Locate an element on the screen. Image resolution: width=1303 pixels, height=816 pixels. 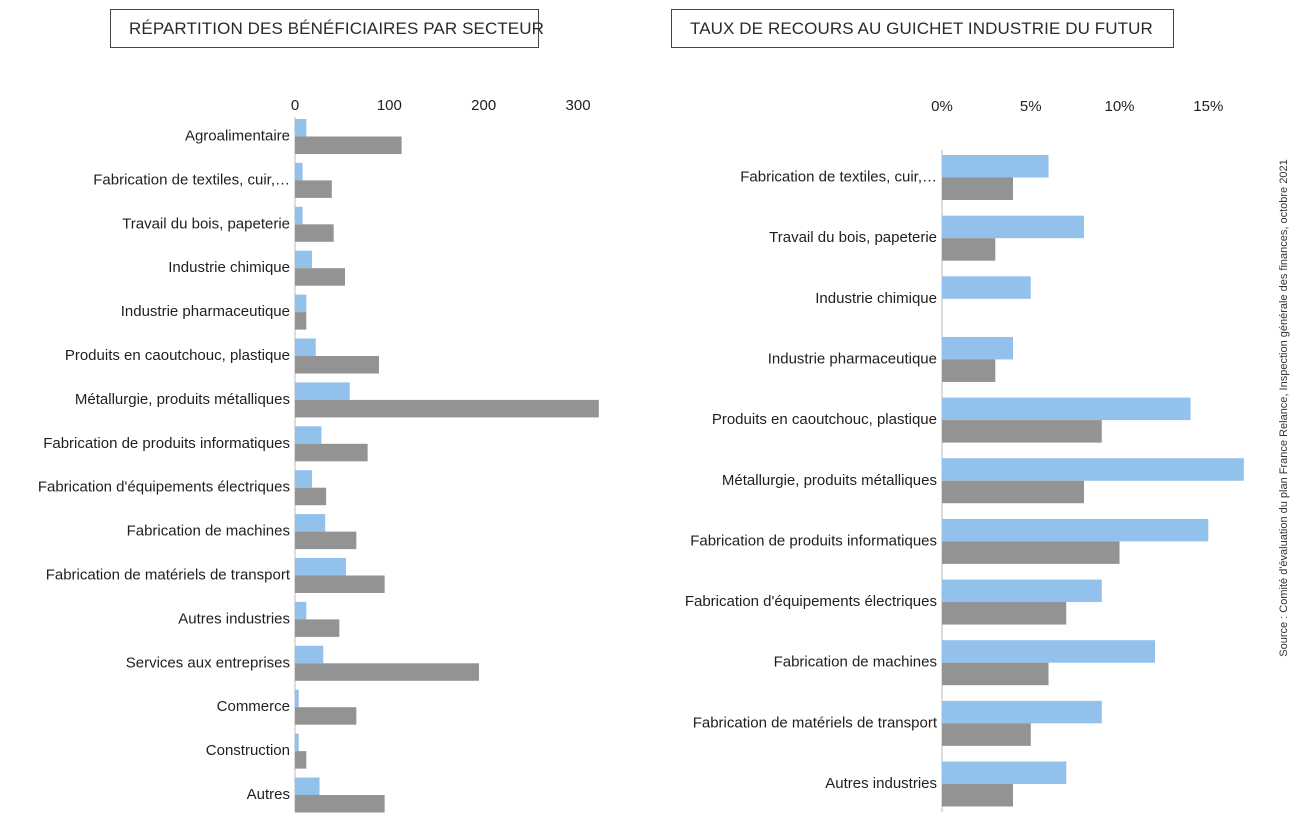
left-category-label: Commerce is located at coordinates (253, 706).